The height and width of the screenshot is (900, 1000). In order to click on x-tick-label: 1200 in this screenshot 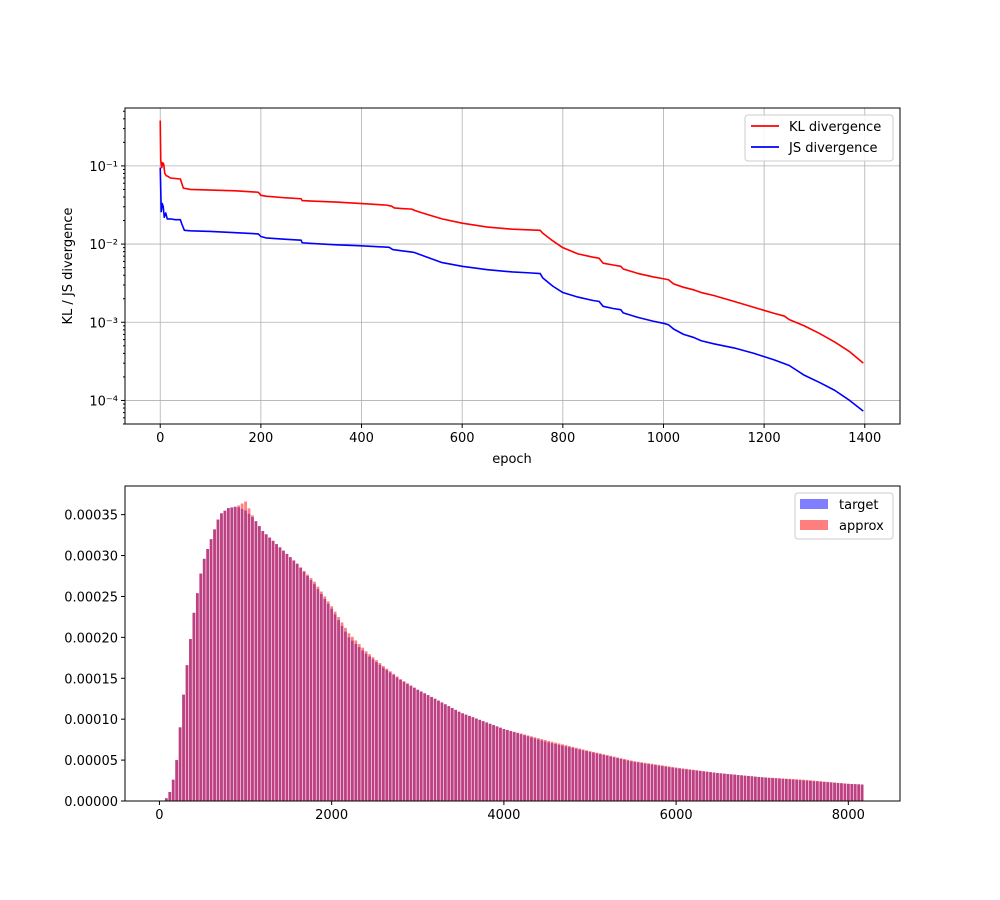, I will do `click(764, 438)`.